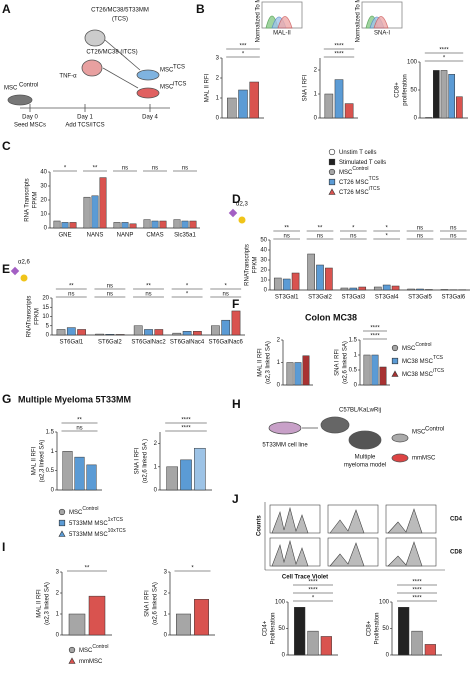 This screenshot has height=675, width=474. What do you see at coordinates (110, 343) in the screenshot?
I see `x-tick-label: ST6Gal2` at bounding box center [110, 343].